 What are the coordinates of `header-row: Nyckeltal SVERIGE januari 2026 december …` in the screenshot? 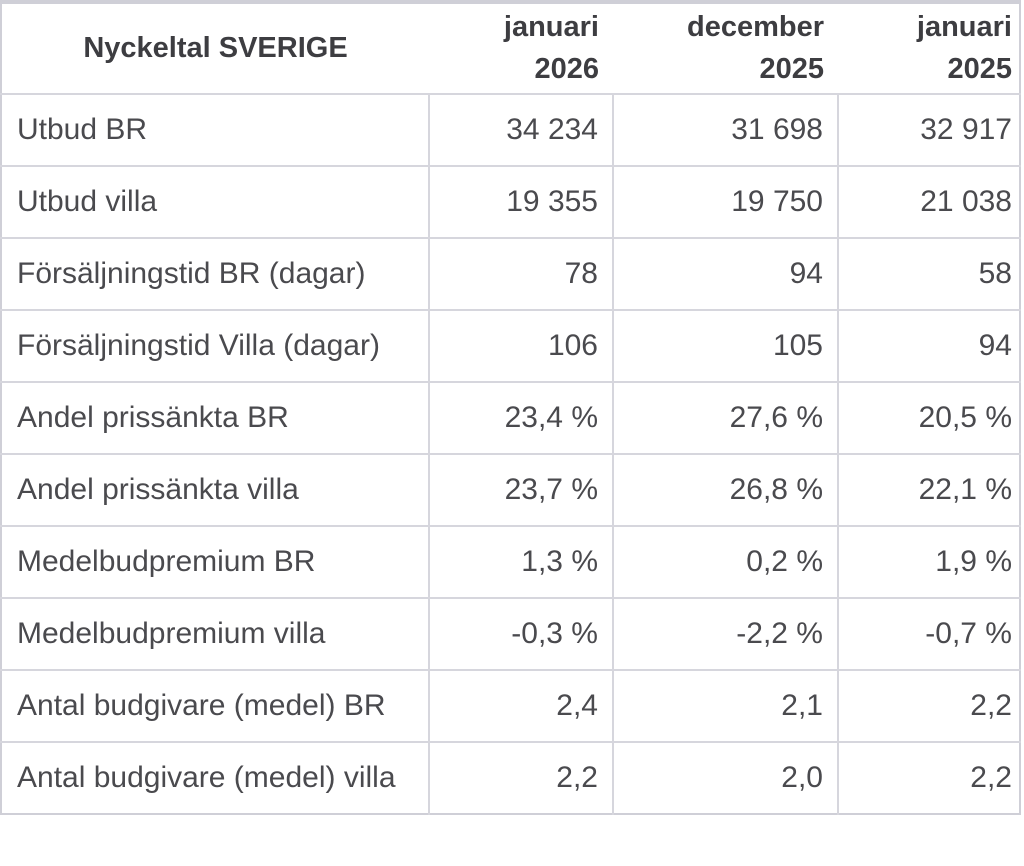 It's located at (510, 48).